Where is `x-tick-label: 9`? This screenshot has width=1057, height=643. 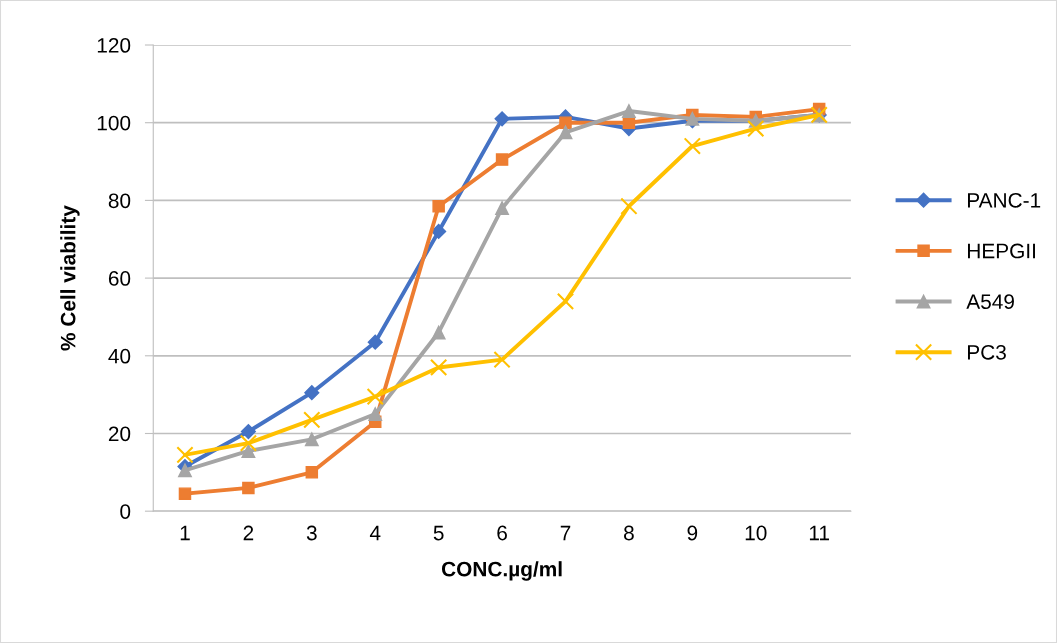 x-tick-label: 9 is located at coordinates (692, 533).